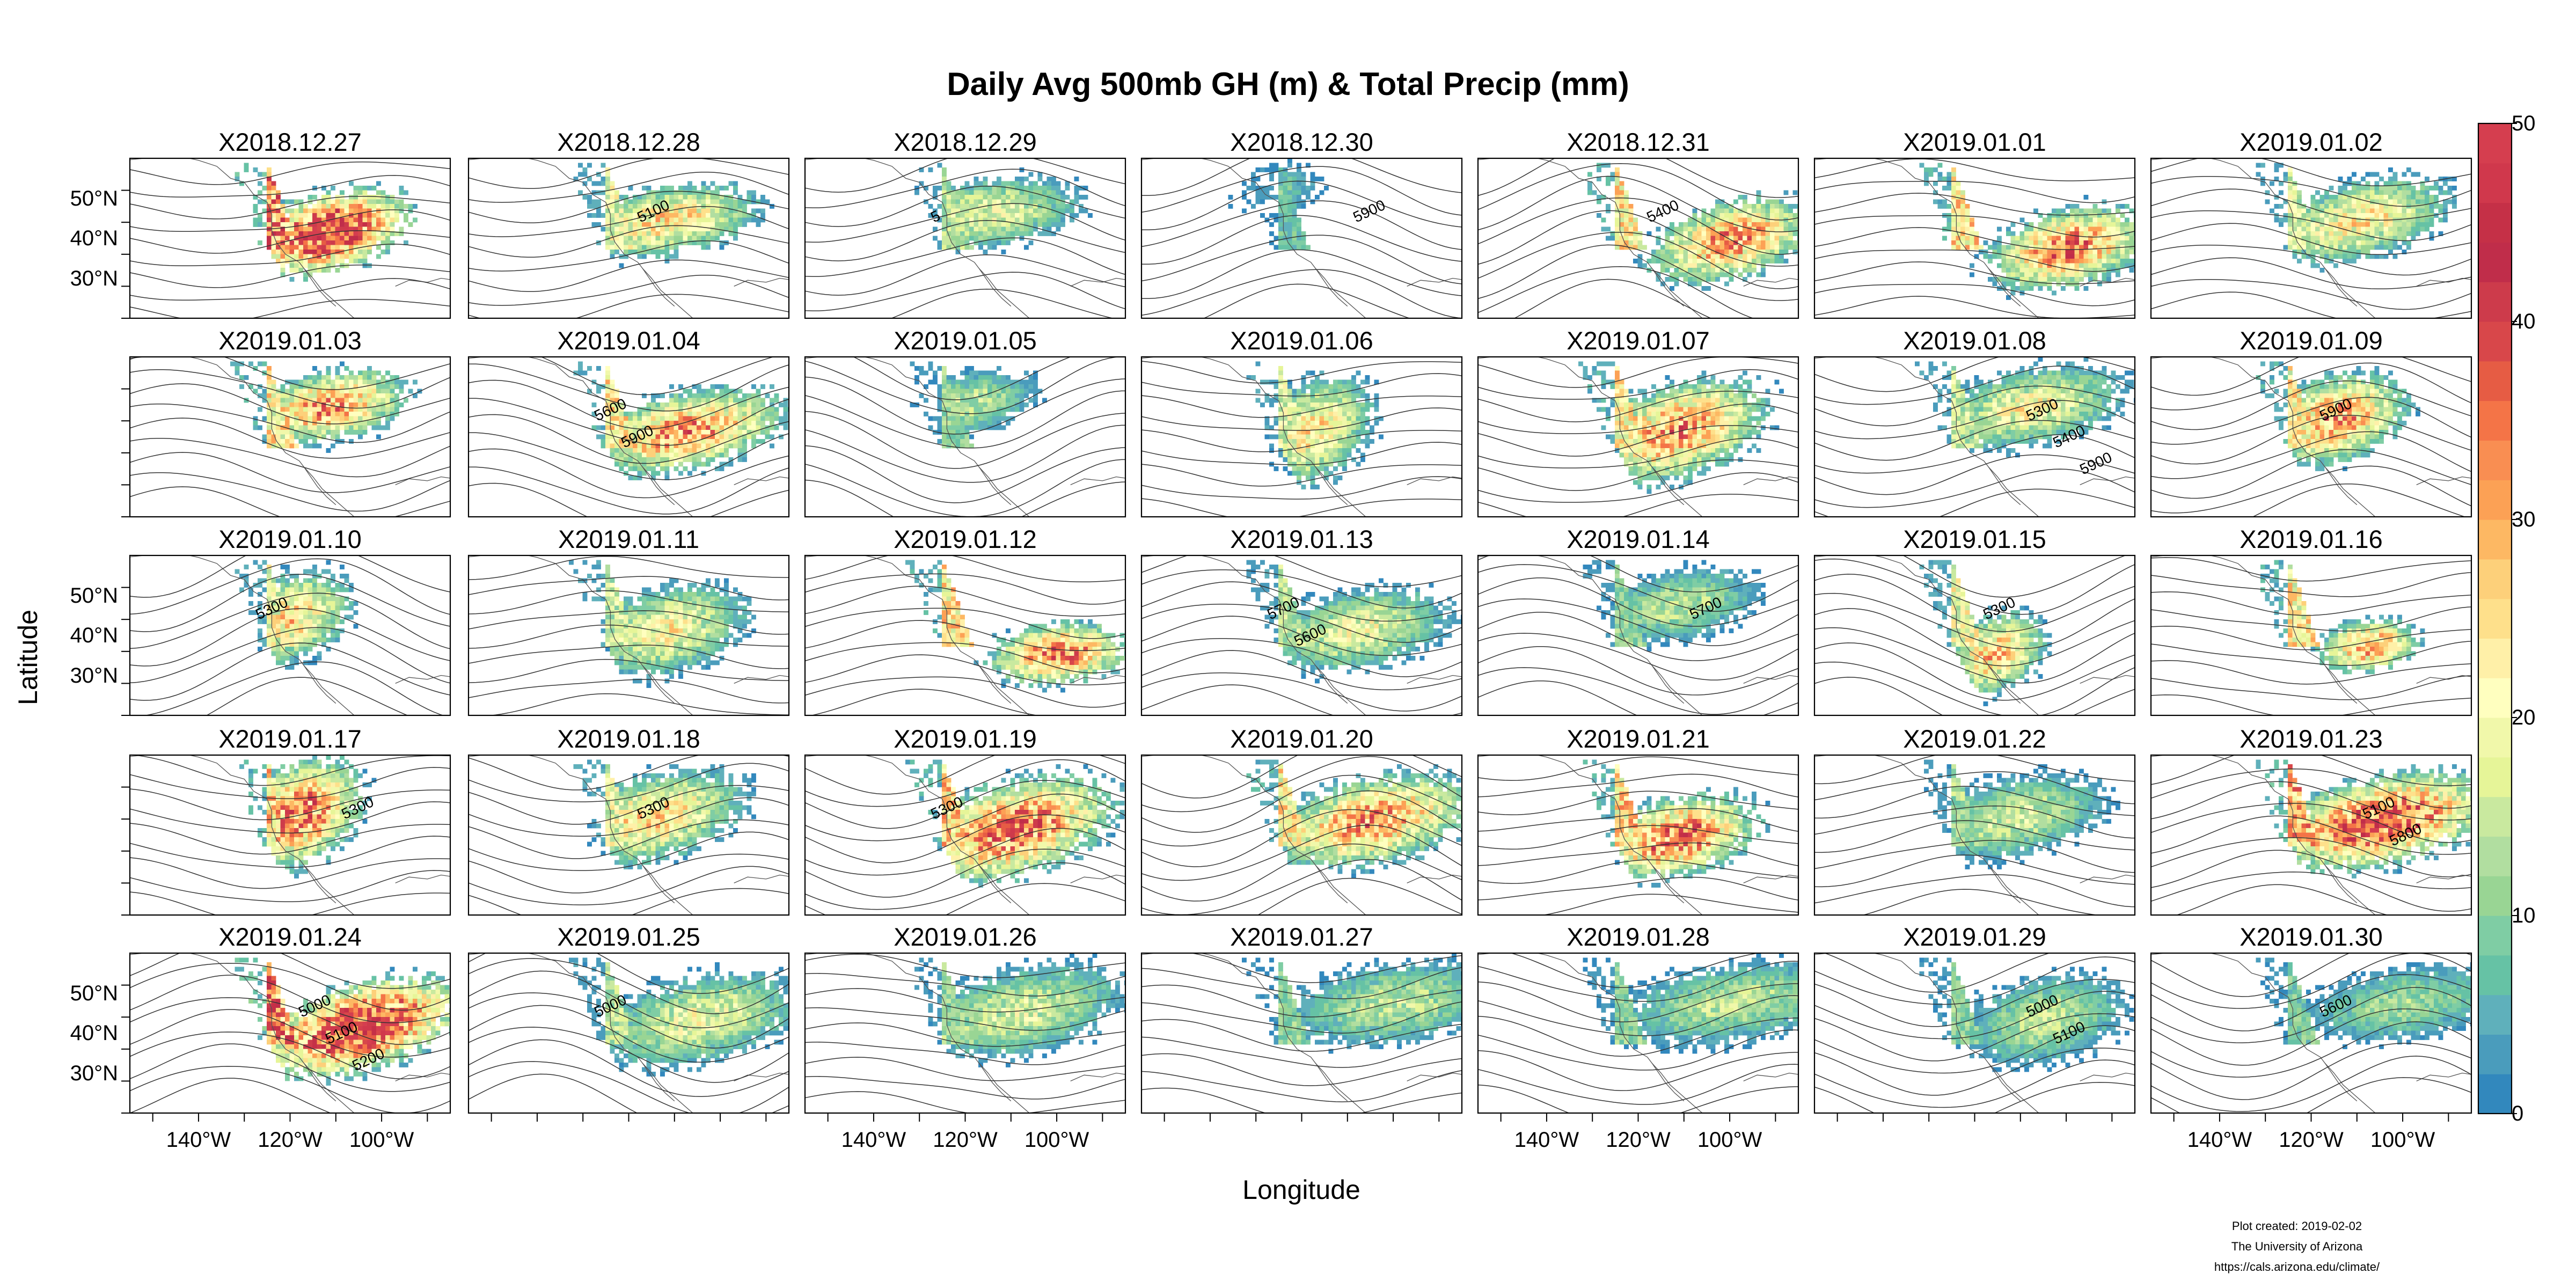 The image size is (2576, 1288). I want to click on panel-title: X2019.01.04, so click(628, 340).